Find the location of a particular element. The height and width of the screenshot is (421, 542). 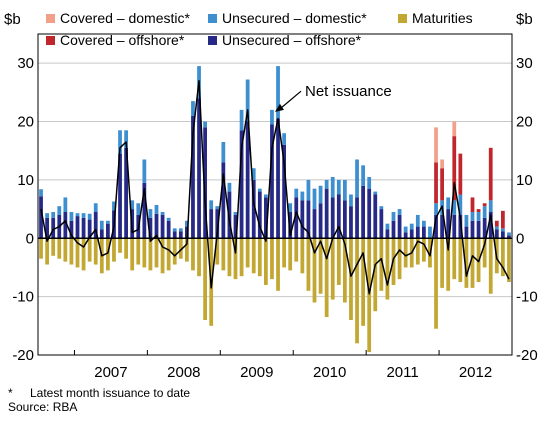

y-tick-label-left: 20 is located at coordinates (25, 122).